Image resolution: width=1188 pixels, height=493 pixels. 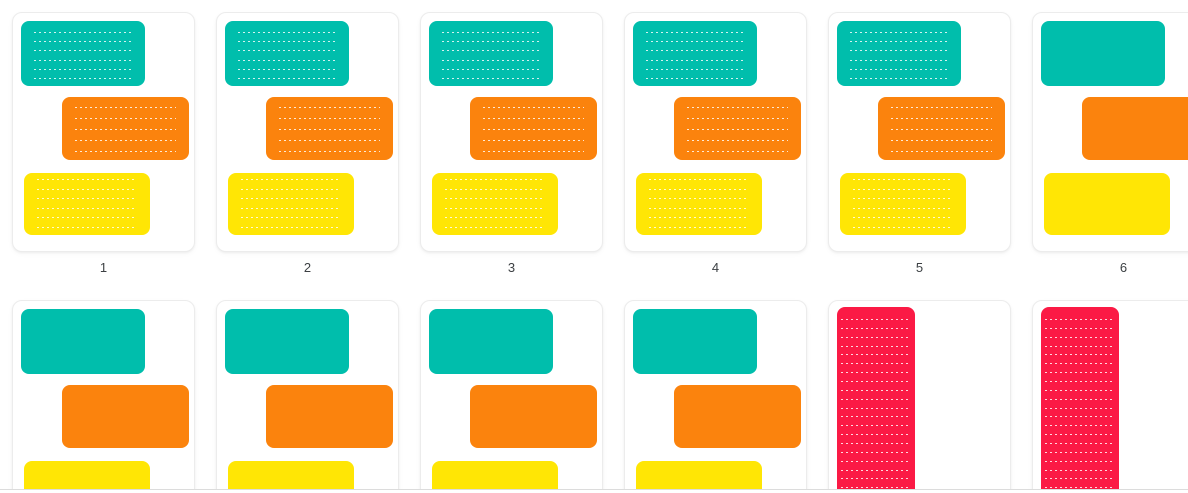 What do you see at coordinates (919, 267) in the screenshot?
I see `page-number-label: 5` at bounding box center [919, 267].